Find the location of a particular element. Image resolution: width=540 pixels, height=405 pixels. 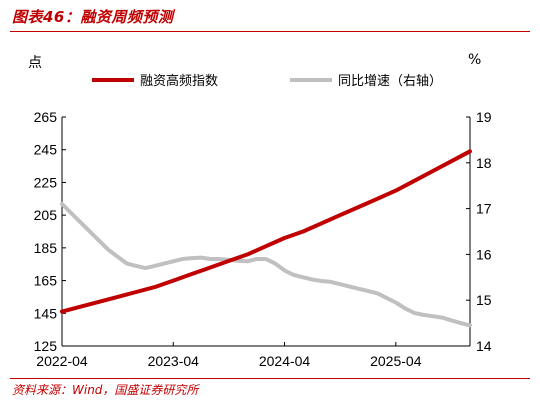

left-tick-label: 205 is located at coordinates (46, 215).